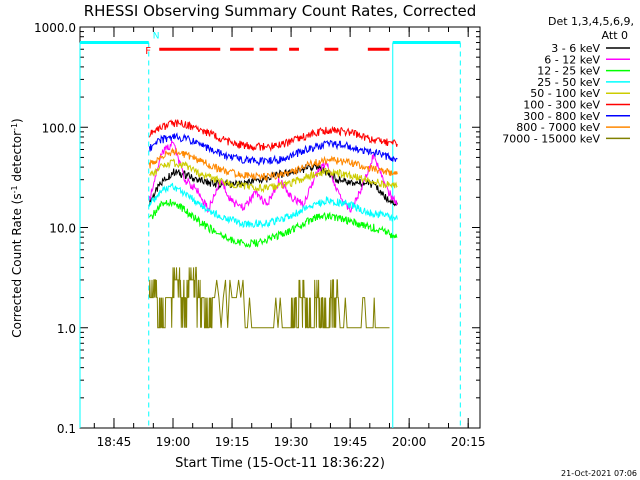  Describe the element at coordinates (291, 442) in the screenshot. I see `x-tick-label: 19:30` at that location.